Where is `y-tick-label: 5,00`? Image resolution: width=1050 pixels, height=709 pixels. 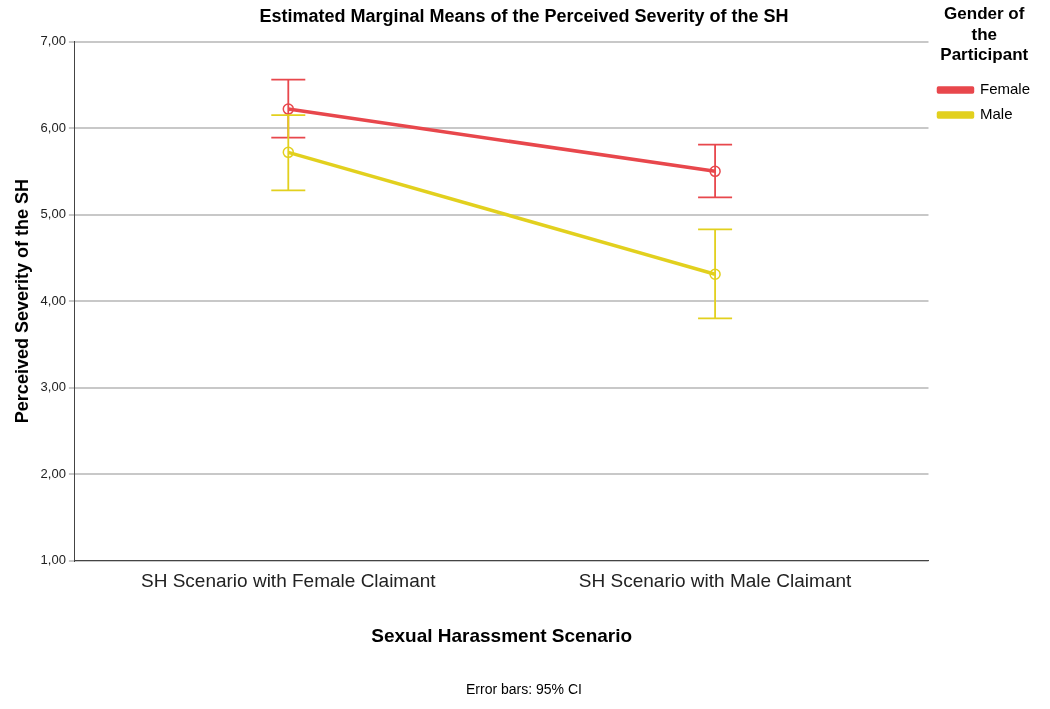
y-tick-label: 5,00 is located at coordinates (53, 214).